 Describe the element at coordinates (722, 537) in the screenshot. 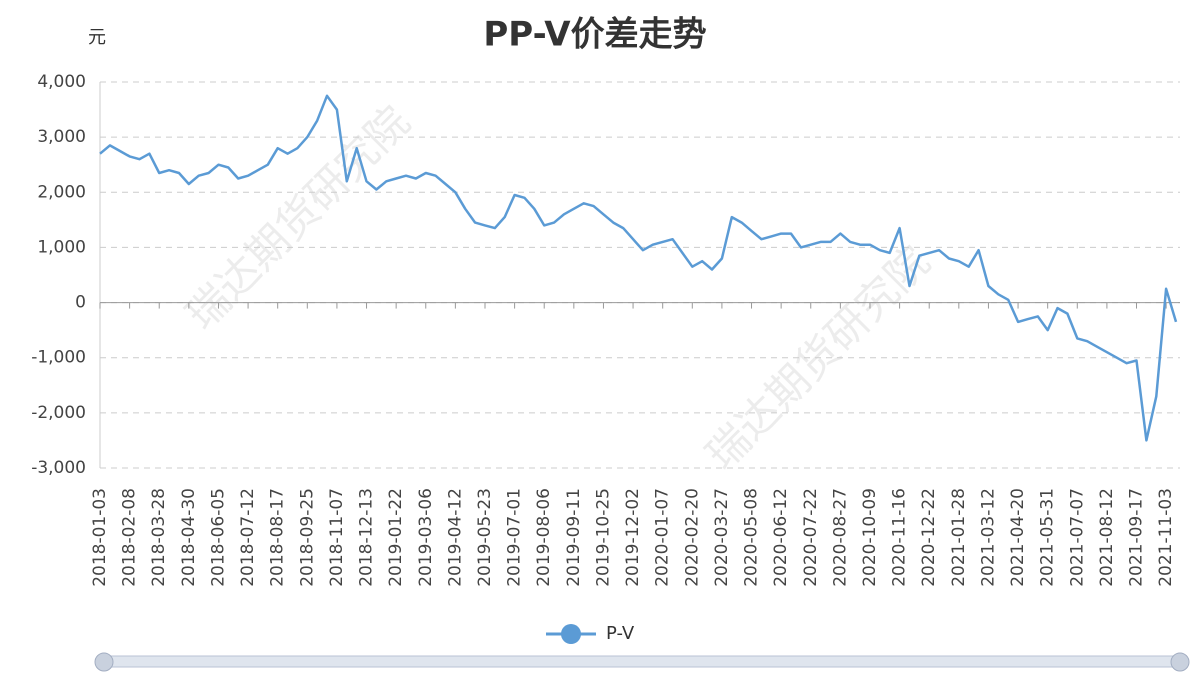

I see `x-tick-label: 2020-03-27` at that location.